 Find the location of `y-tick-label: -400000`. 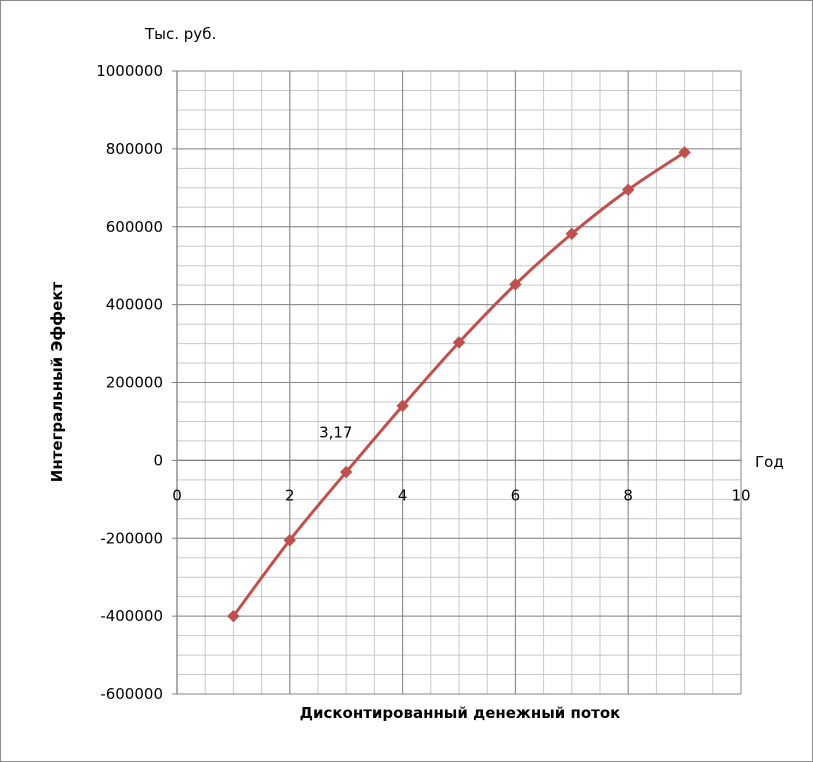

y-tick-label: -400000 is located at coordinates (131, 616).